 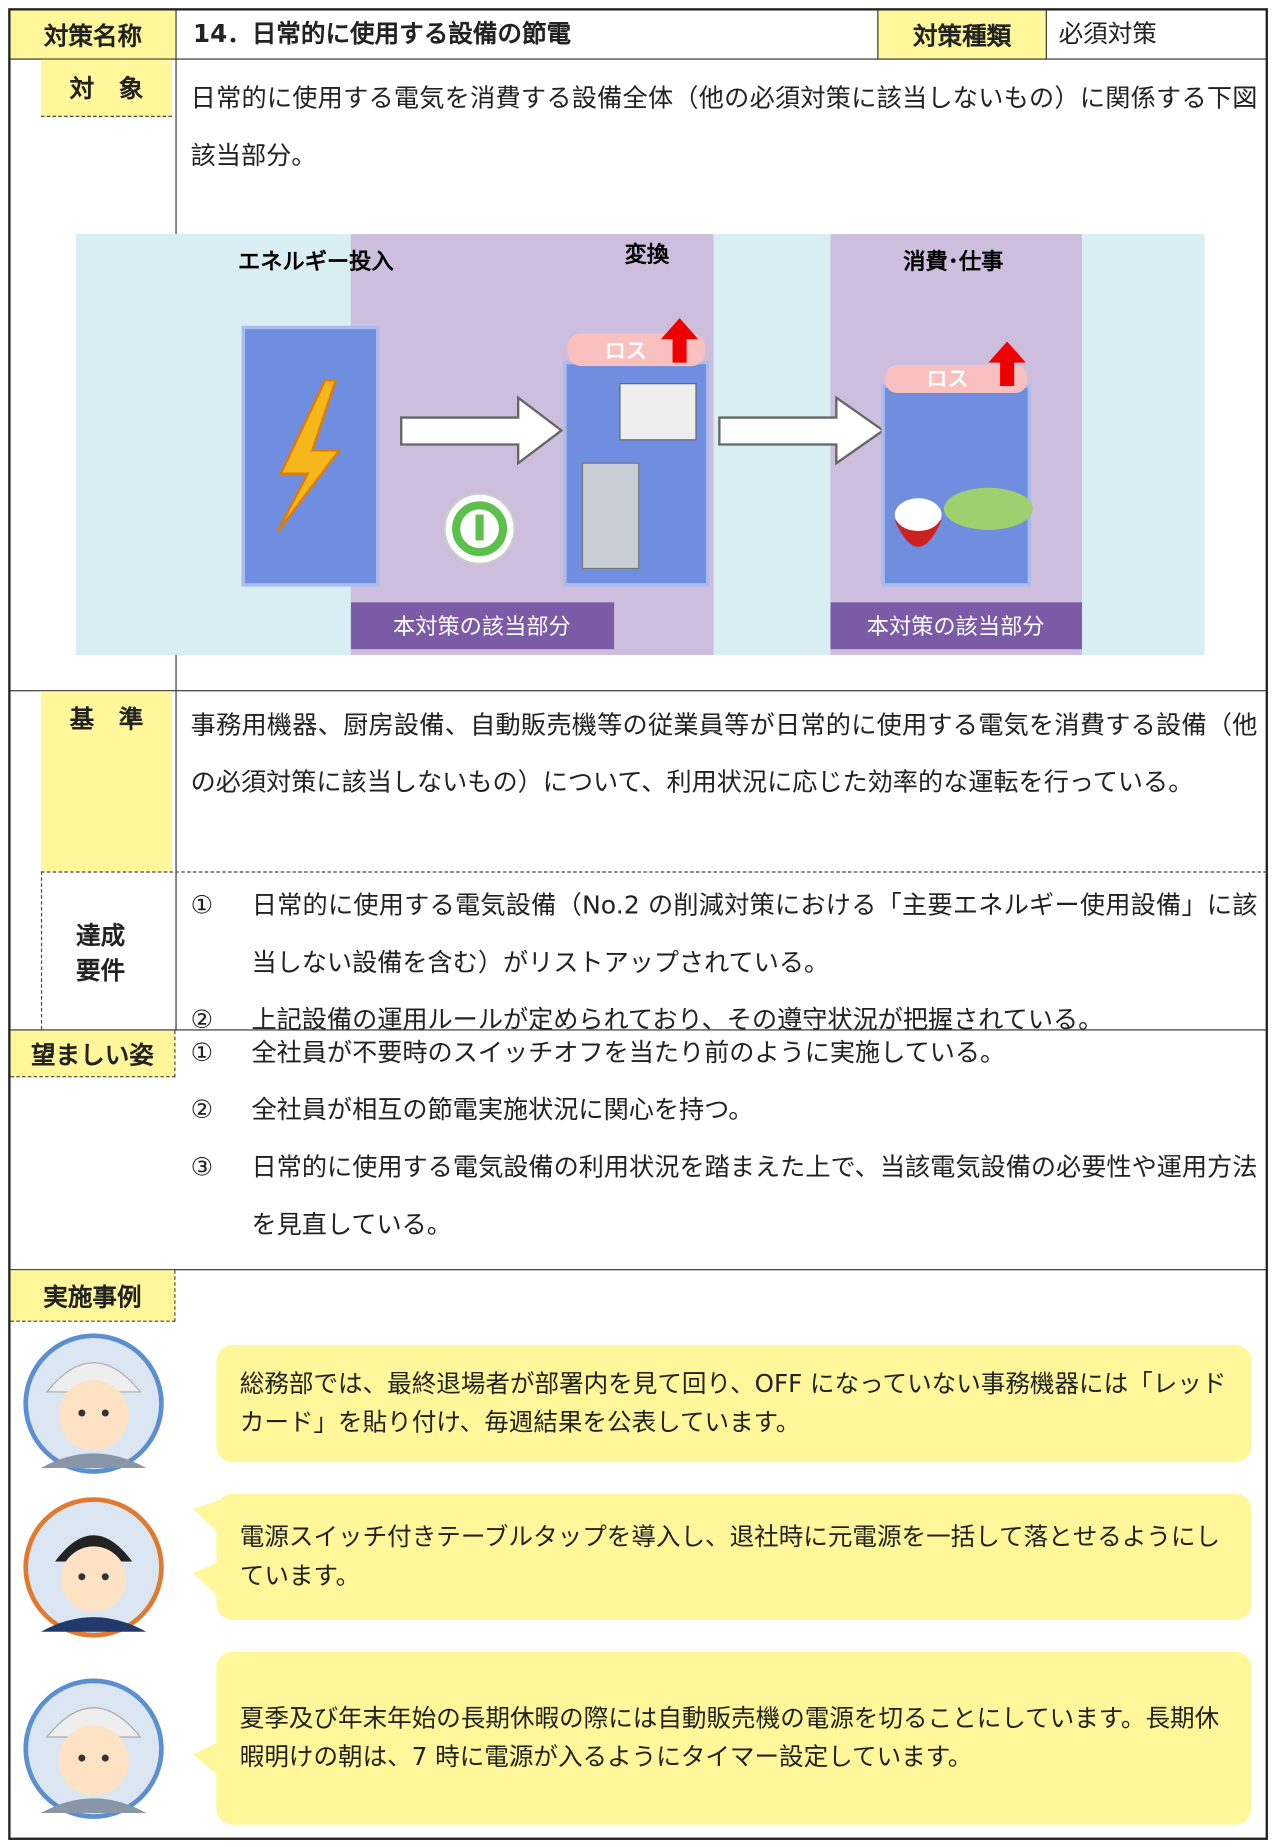 I want to click on stage-label: エネルギー投入, so click(x=316, y=262).